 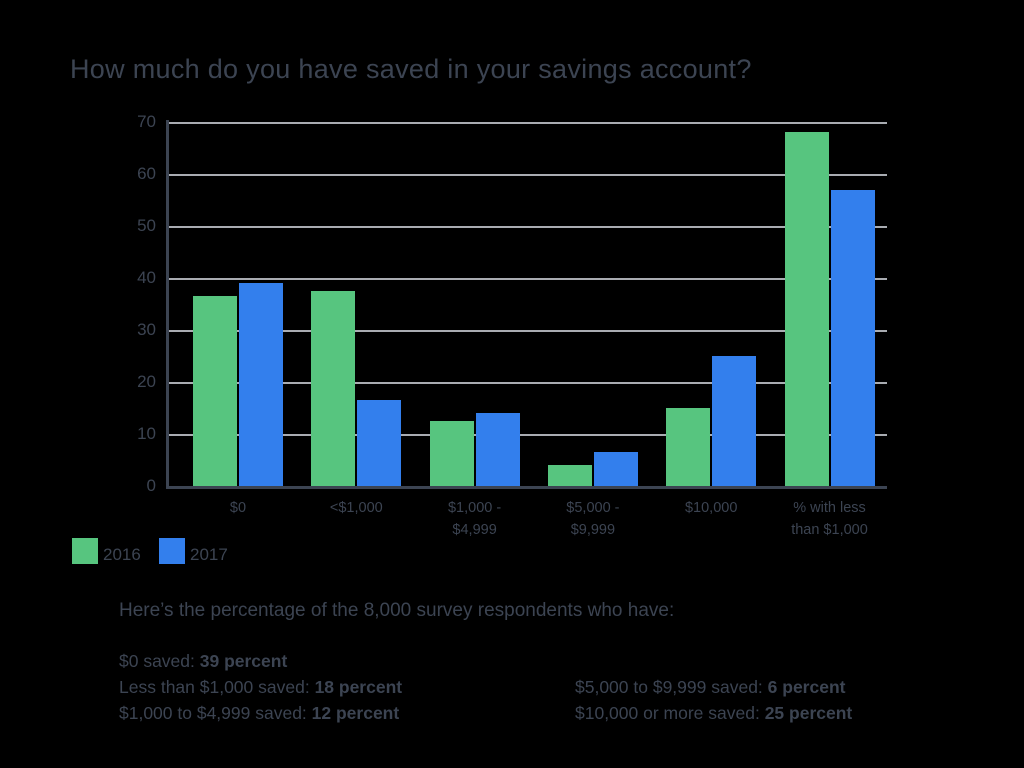 I want to click on stat-line: Less than $1,000 saved: 18 percent, so click(x=261, y=687).